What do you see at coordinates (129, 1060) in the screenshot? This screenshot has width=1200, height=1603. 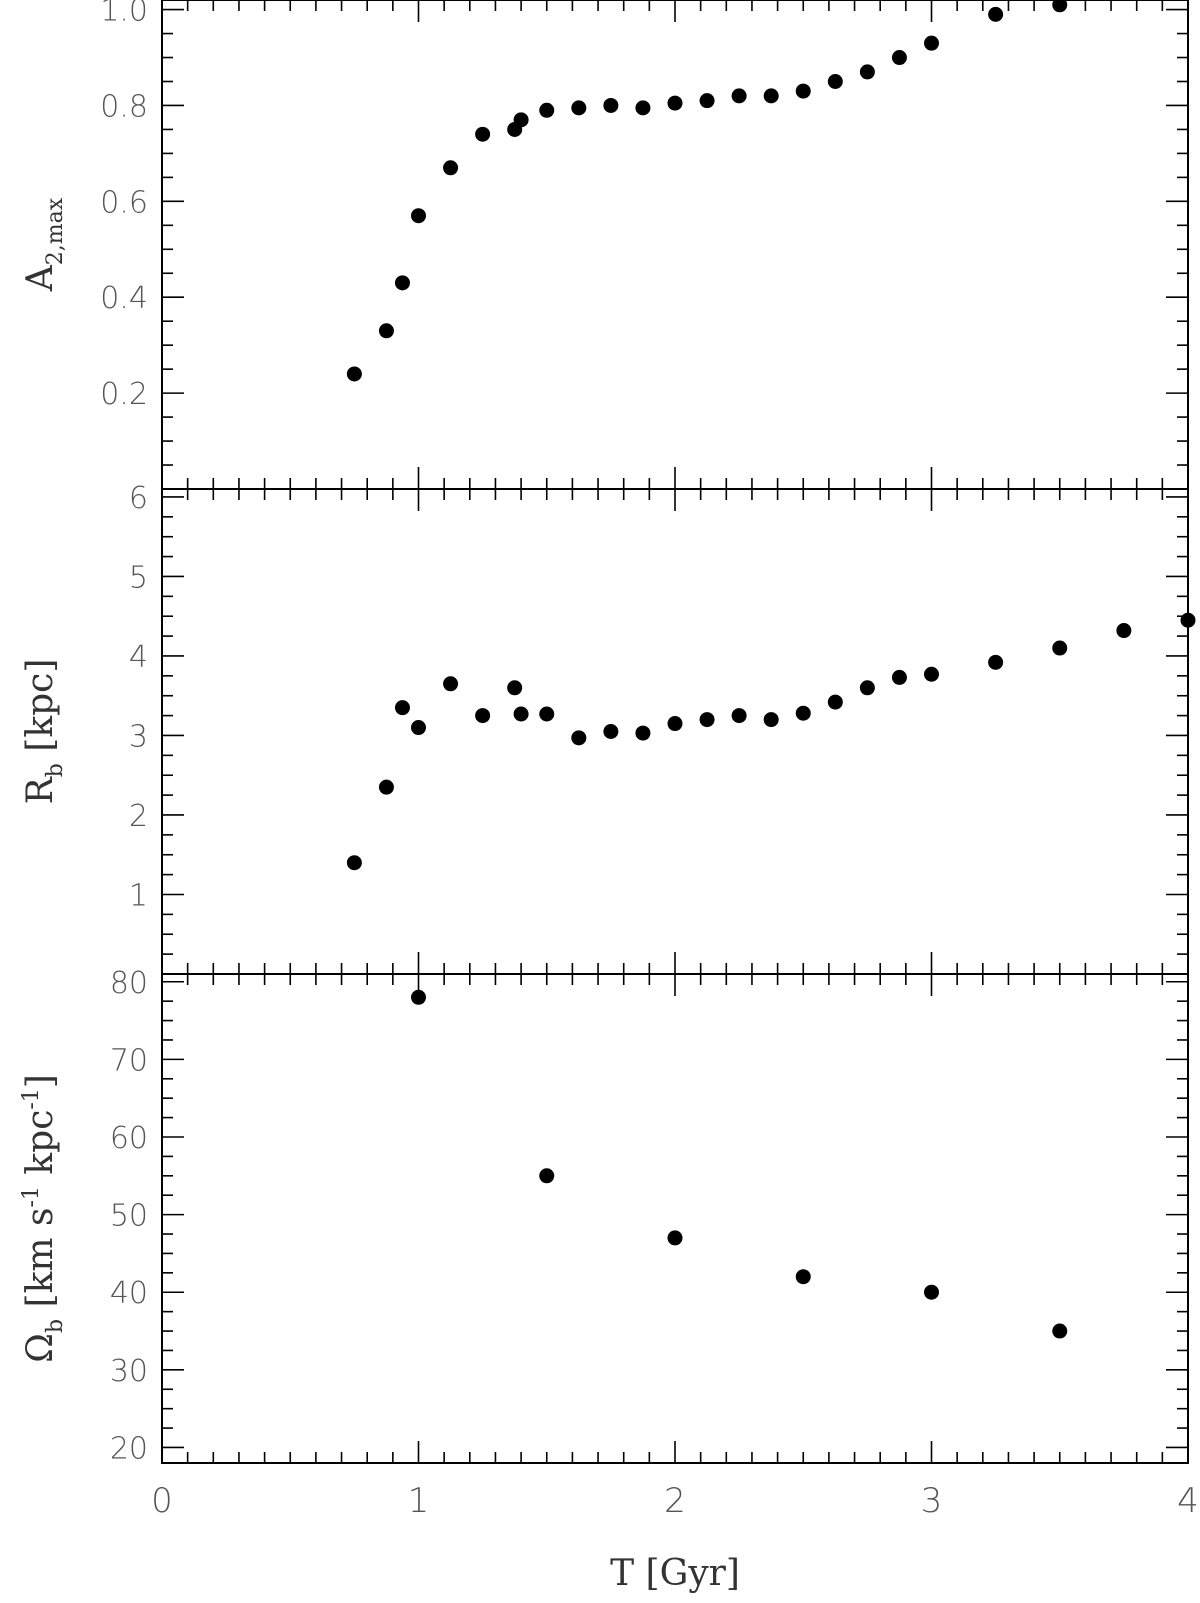 I see `y-tick-label: 70` at bounding box center [129, 1060].